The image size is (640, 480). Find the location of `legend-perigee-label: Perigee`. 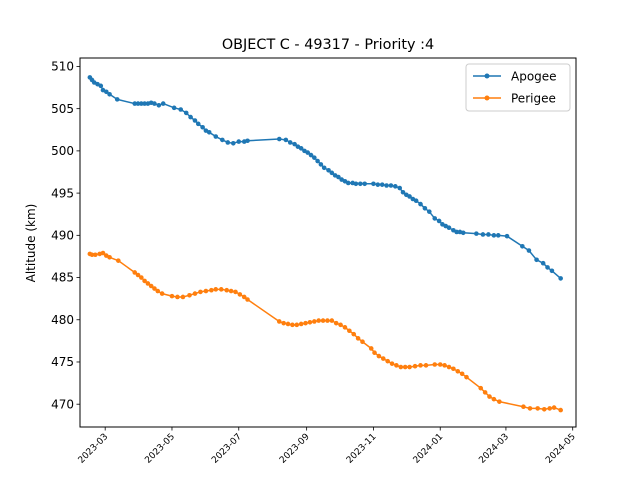

legend-perigee-label: Perigee is located at coordinates (533, 99).